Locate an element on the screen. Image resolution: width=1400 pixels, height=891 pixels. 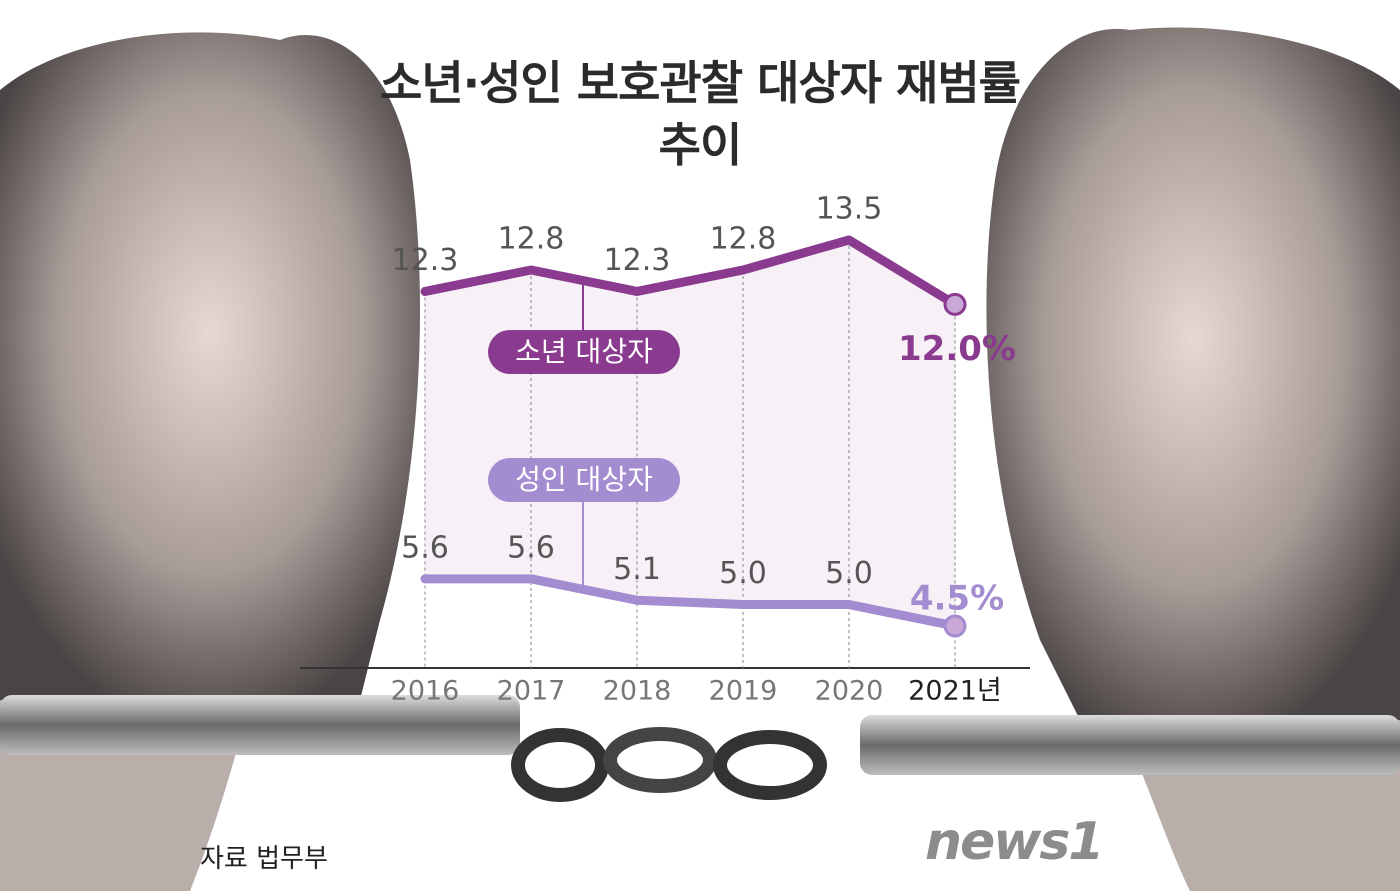
x-tick-label: 2016 is located at coordinates (425, 691).